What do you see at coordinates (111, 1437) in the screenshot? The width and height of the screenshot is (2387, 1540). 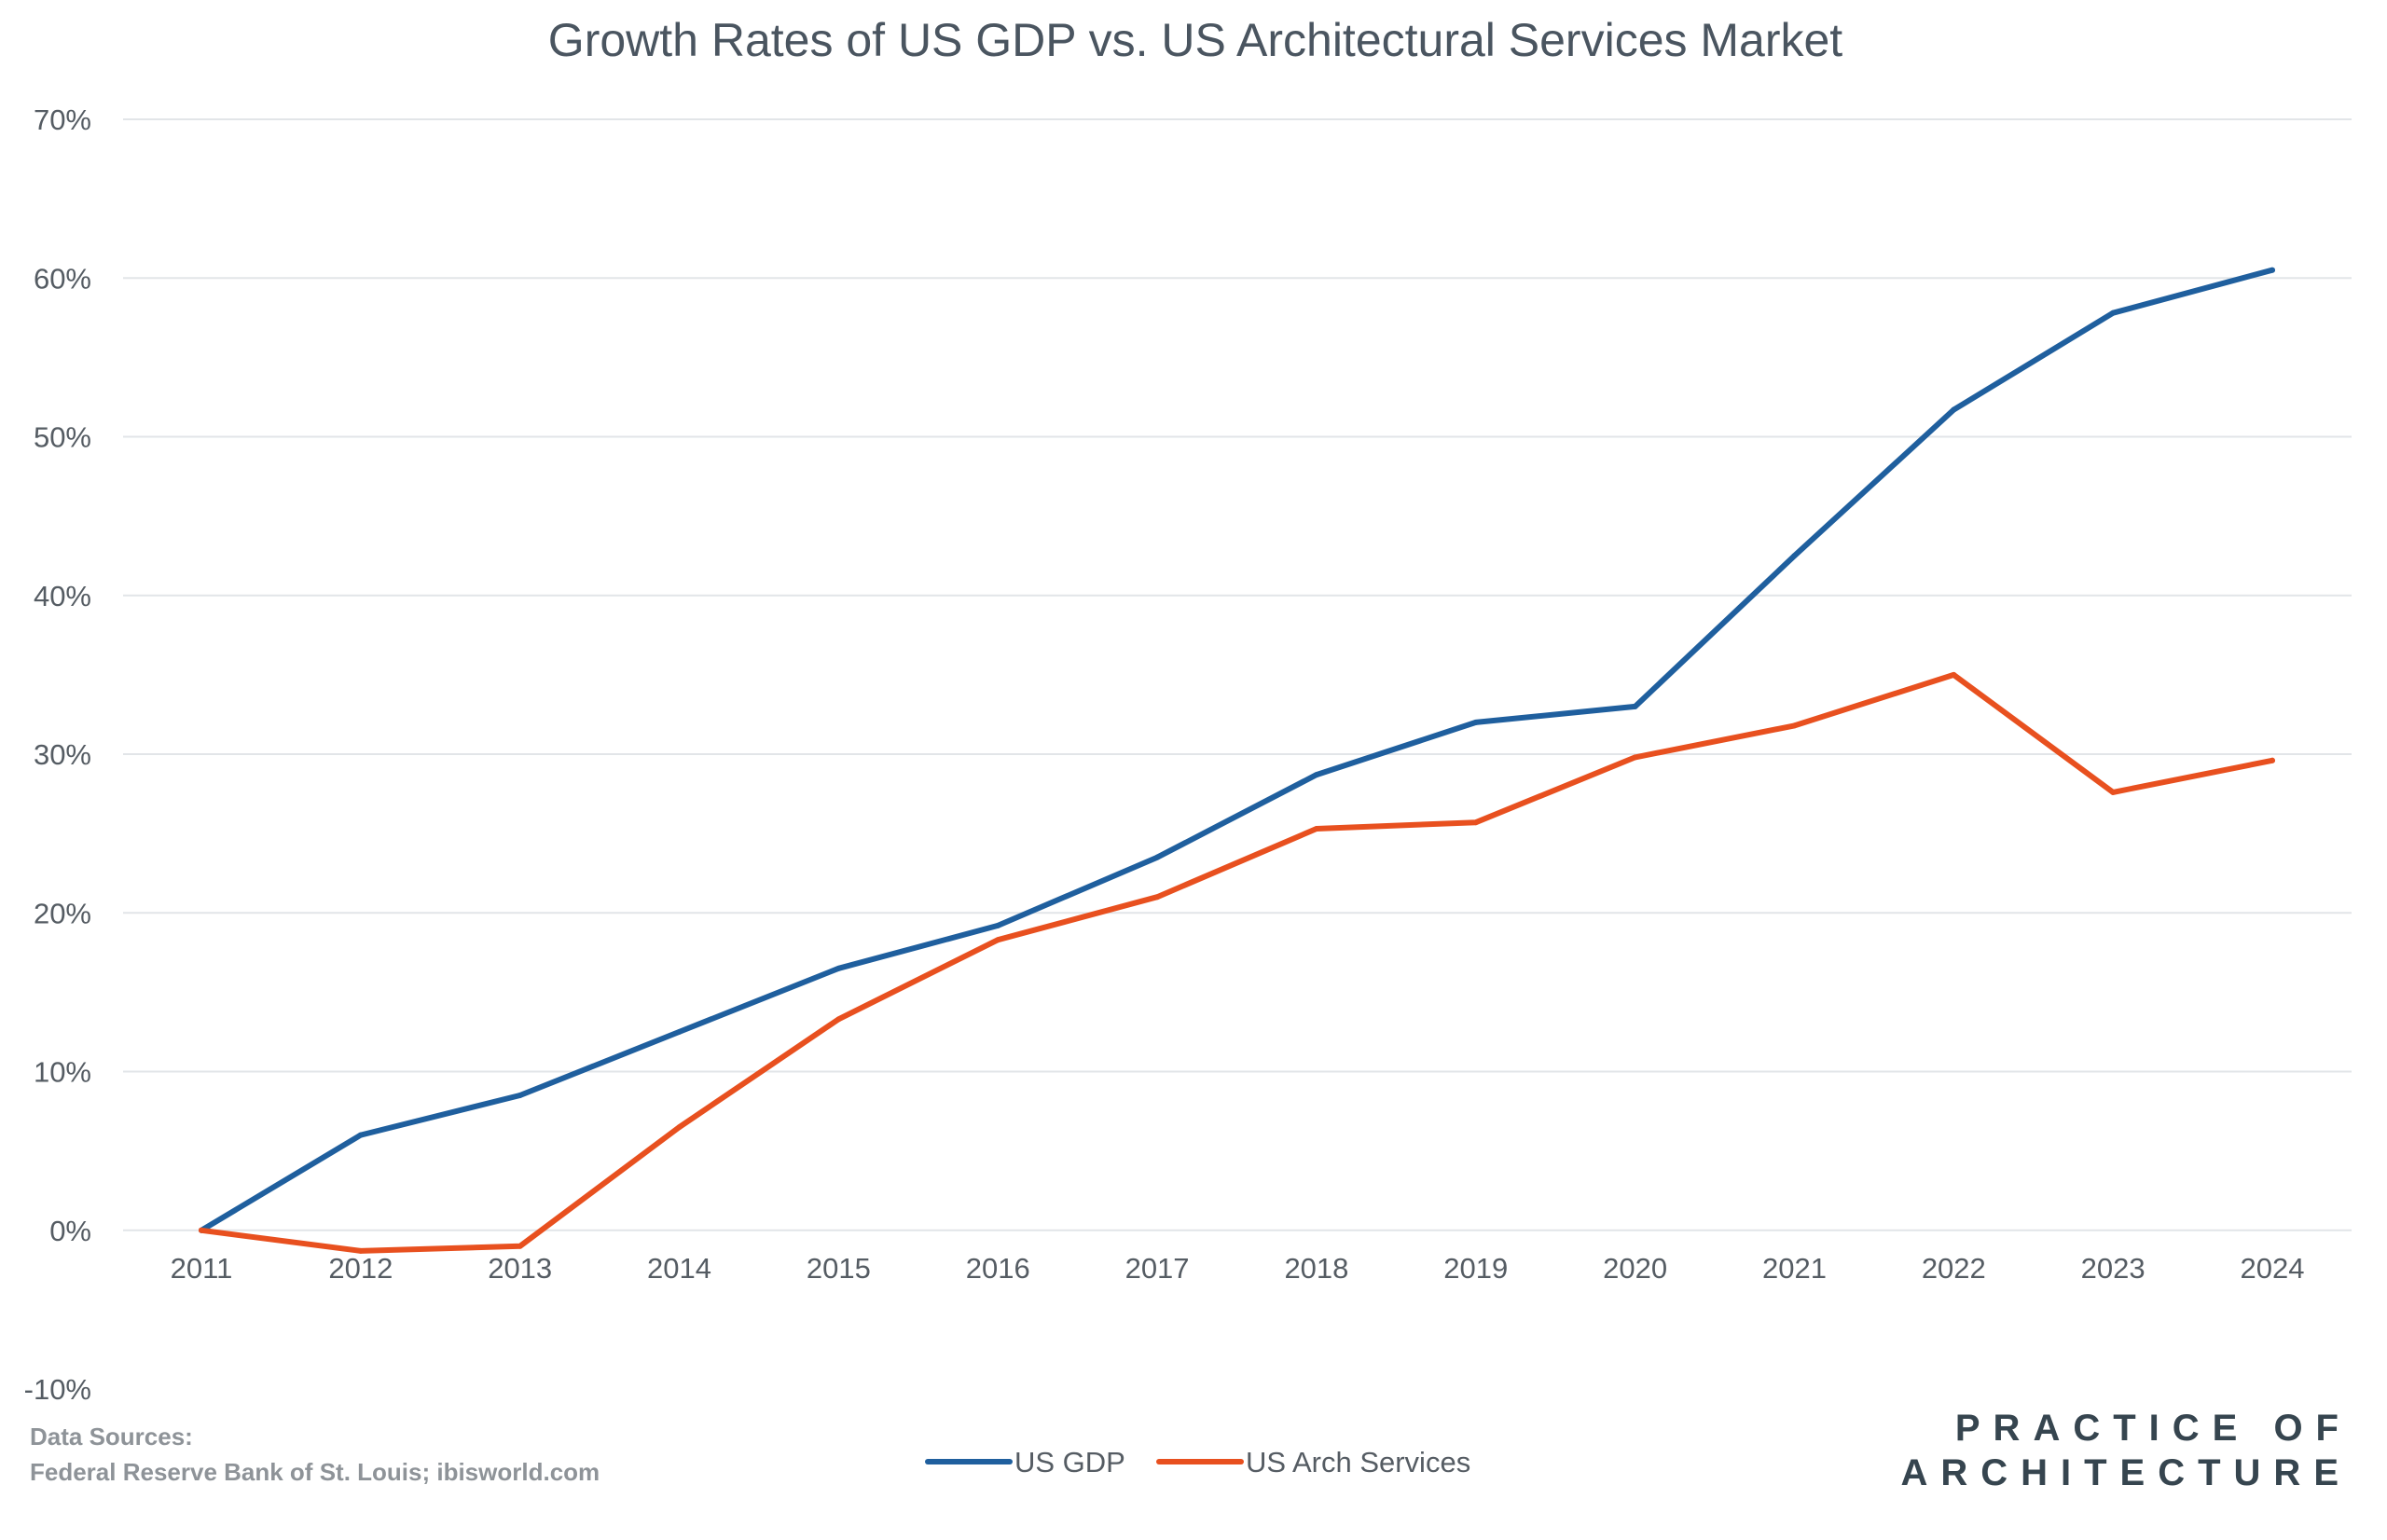 I see `data-sources-title: Data Sources:` at bounding box center [111, 1437].